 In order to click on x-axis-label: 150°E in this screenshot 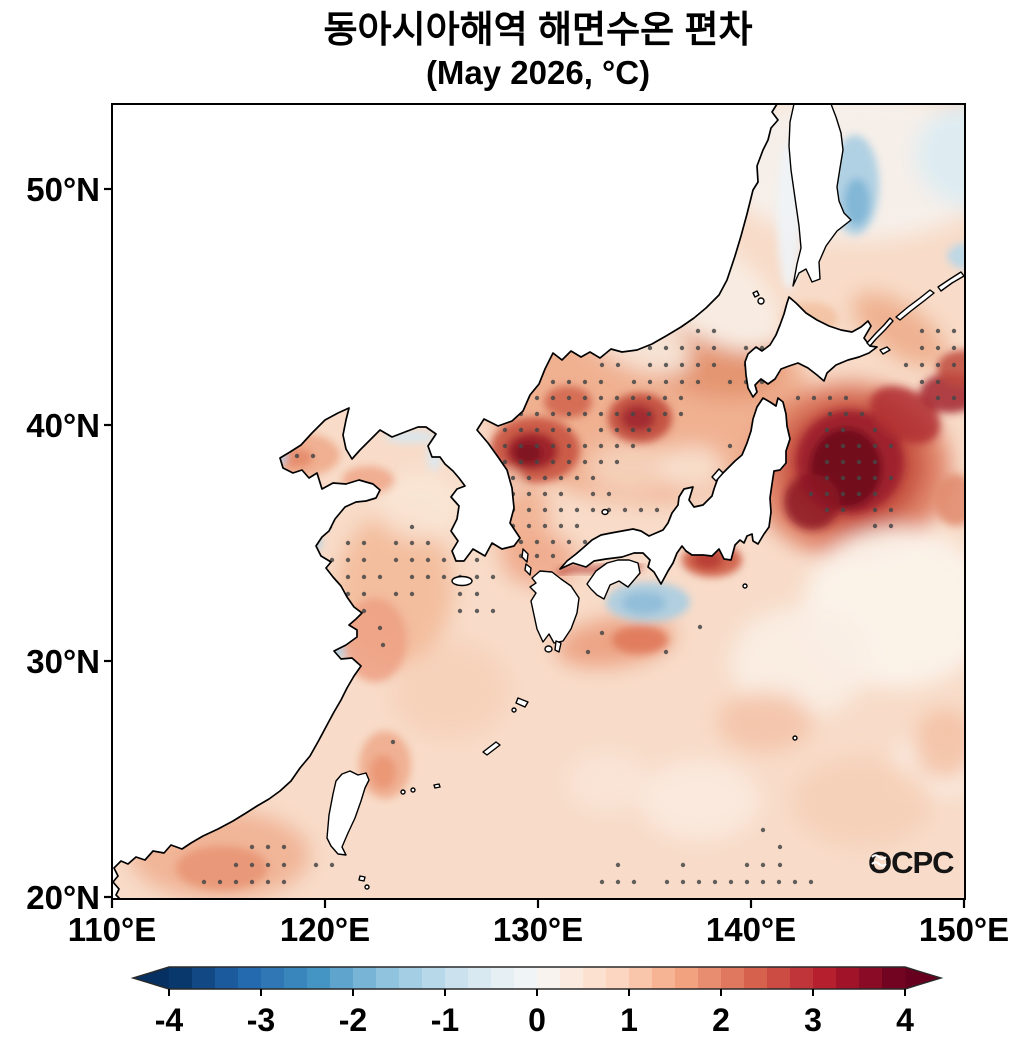, I will do `click(964, 929)`.